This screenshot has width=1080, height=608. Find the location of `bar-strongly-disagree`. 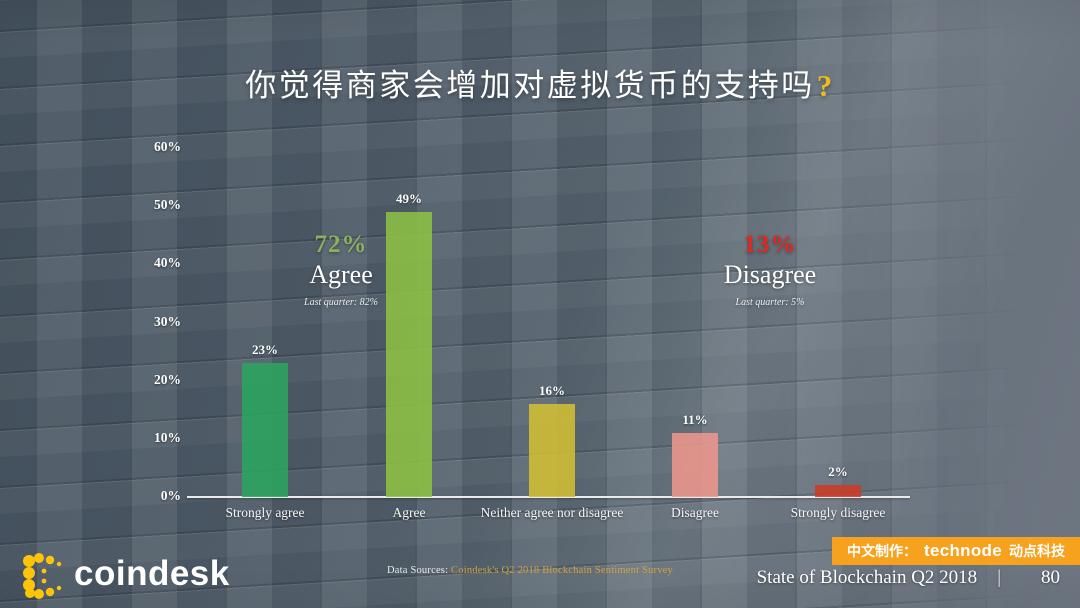

bar-strongly-disagree is located at coordinates (838, 491).